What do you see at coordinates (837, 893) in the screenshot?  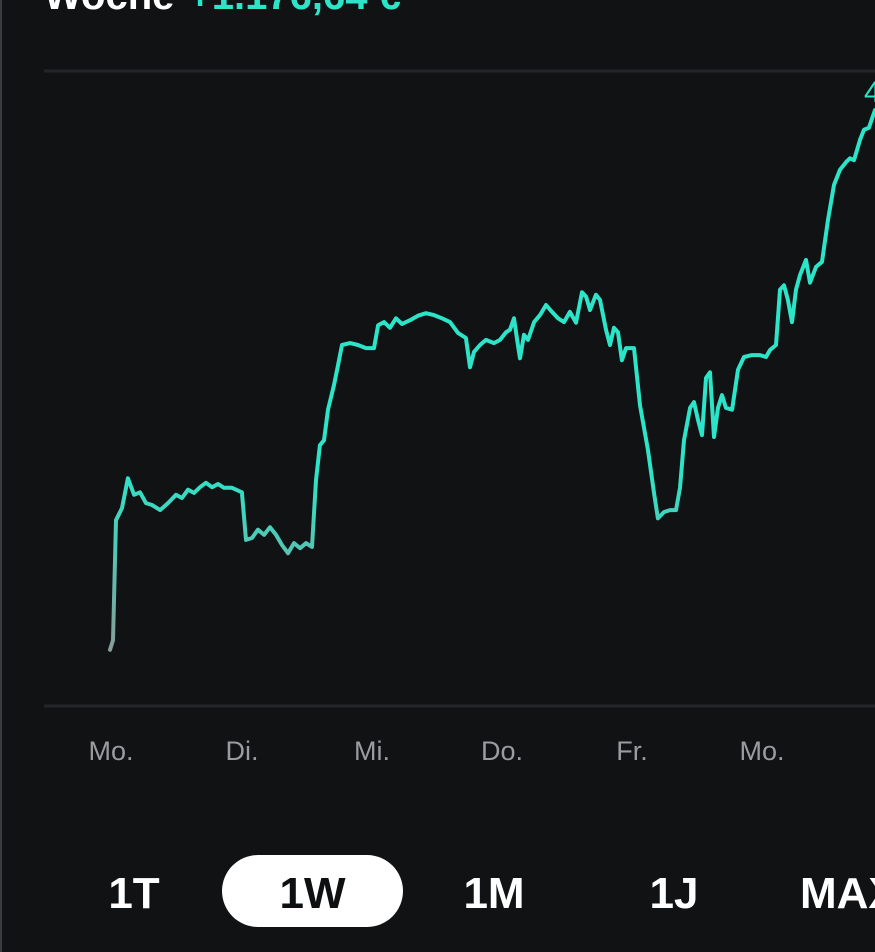 I see `range-max-button: MAX` at bounding box center [837, 893].